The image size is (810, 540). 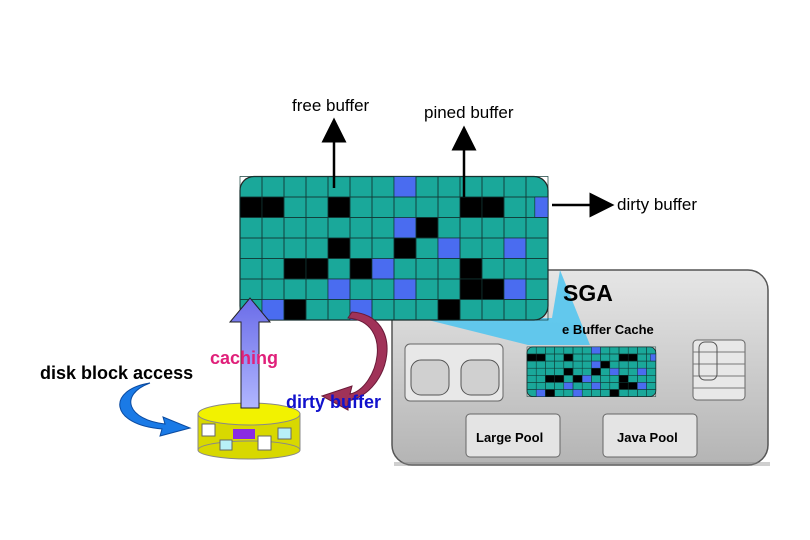 I want to click on java-pool-label: Java Pool, so click(x=647, y=437).